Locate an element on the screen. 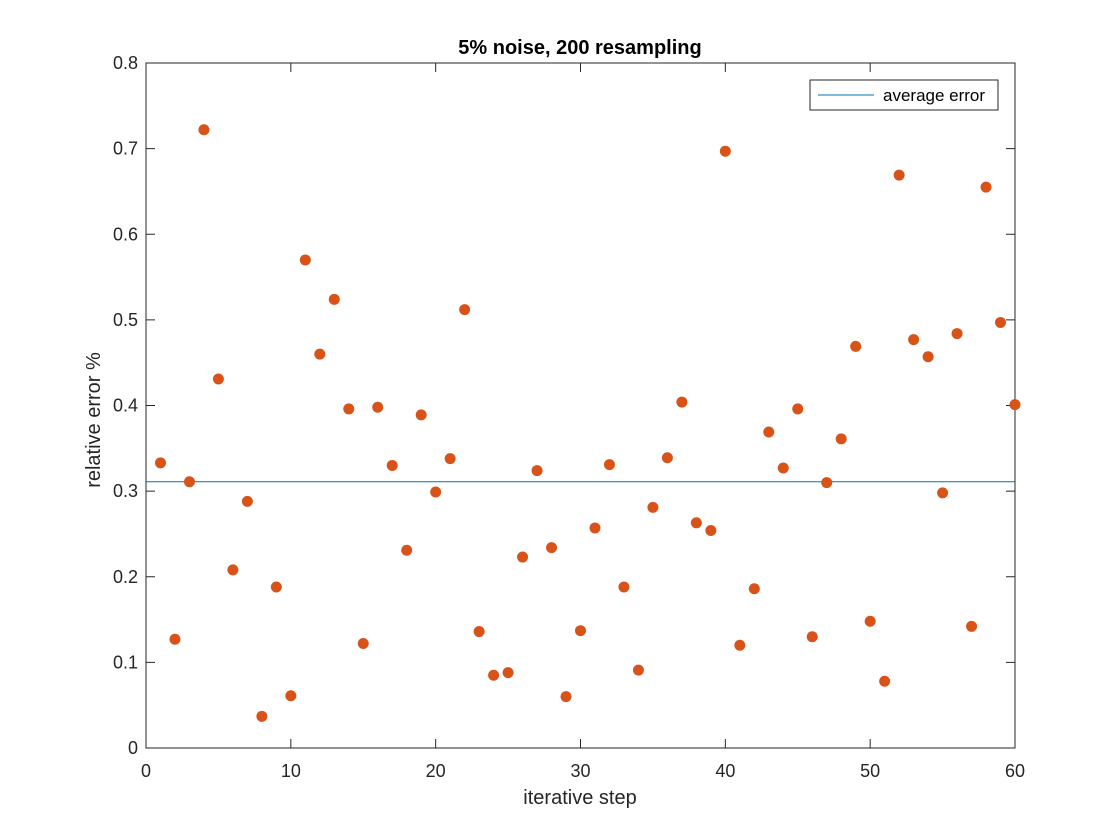 The image size is (1120, 840). x-axis-label: iterative step is located at coordinates (579, 798).